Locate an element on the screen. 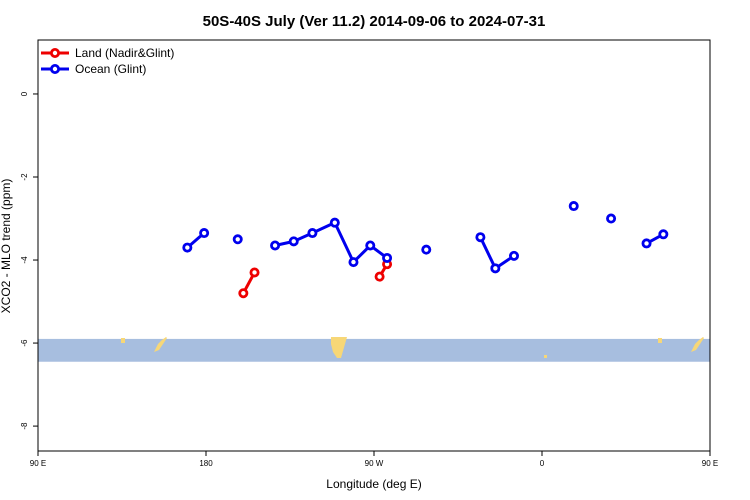 This screenshot has height=500, width=750. ocean-band is located at coordinates (374, 350).